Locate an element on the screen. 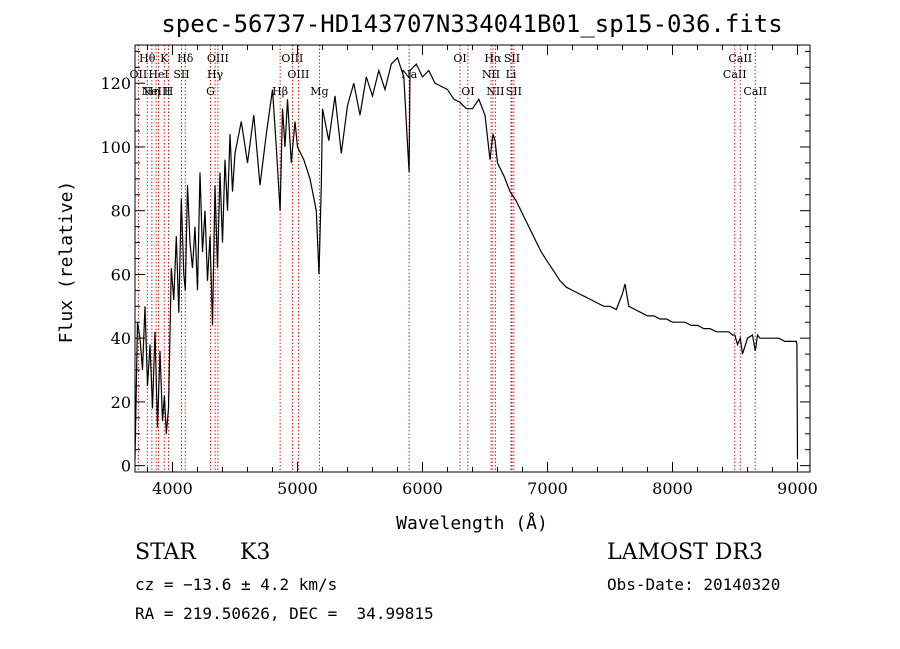 The image size is (900, 649). redshift-info: cz = −13.6 ± 4.2 km/s is located at coordinates (236, 584).